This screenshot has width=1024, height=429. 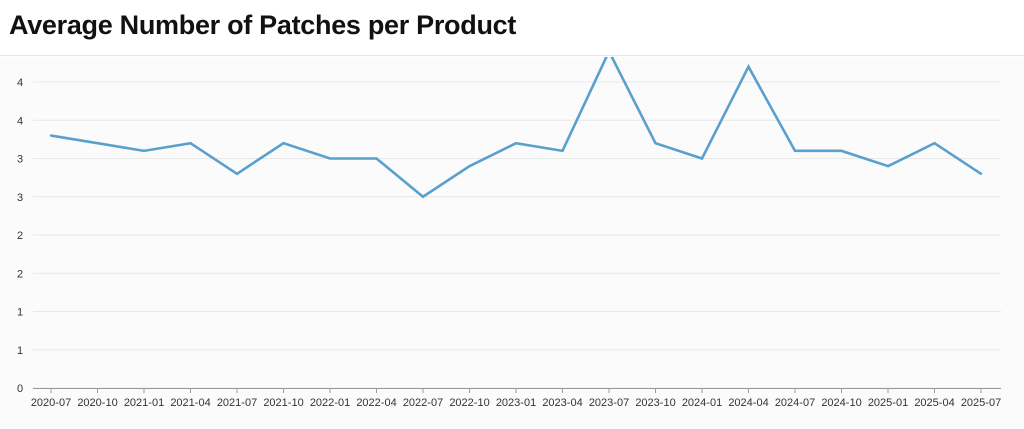 What do you see at coordinates (609, 403) in the screenshot?
I see `x-tick-label: 2023-07` at bounding box center [609, 403].